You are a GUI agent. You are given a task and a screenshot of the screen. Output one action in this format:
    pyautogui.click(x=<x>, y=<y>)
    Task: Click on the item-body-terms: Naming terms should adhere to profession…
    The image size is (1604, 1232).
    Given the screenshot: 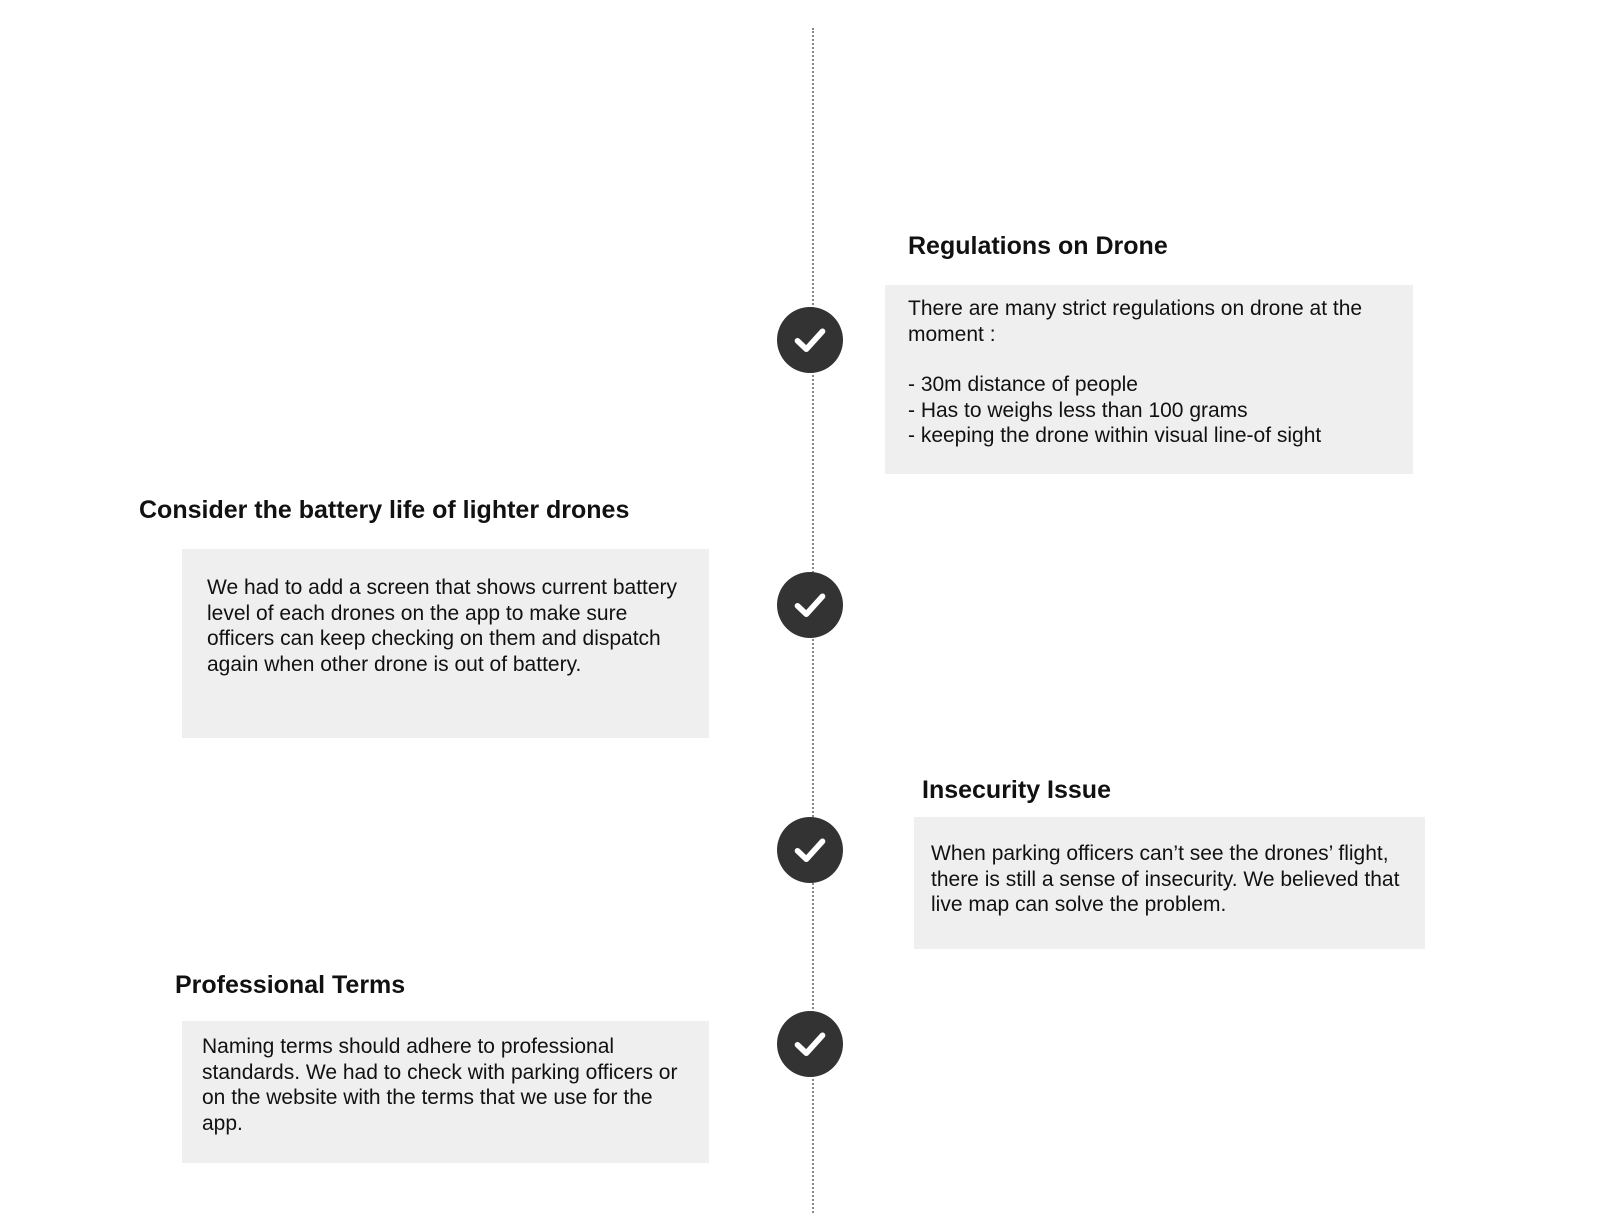 What is the action you would take?
    pyautogui.click(x=440, y=1085)
    